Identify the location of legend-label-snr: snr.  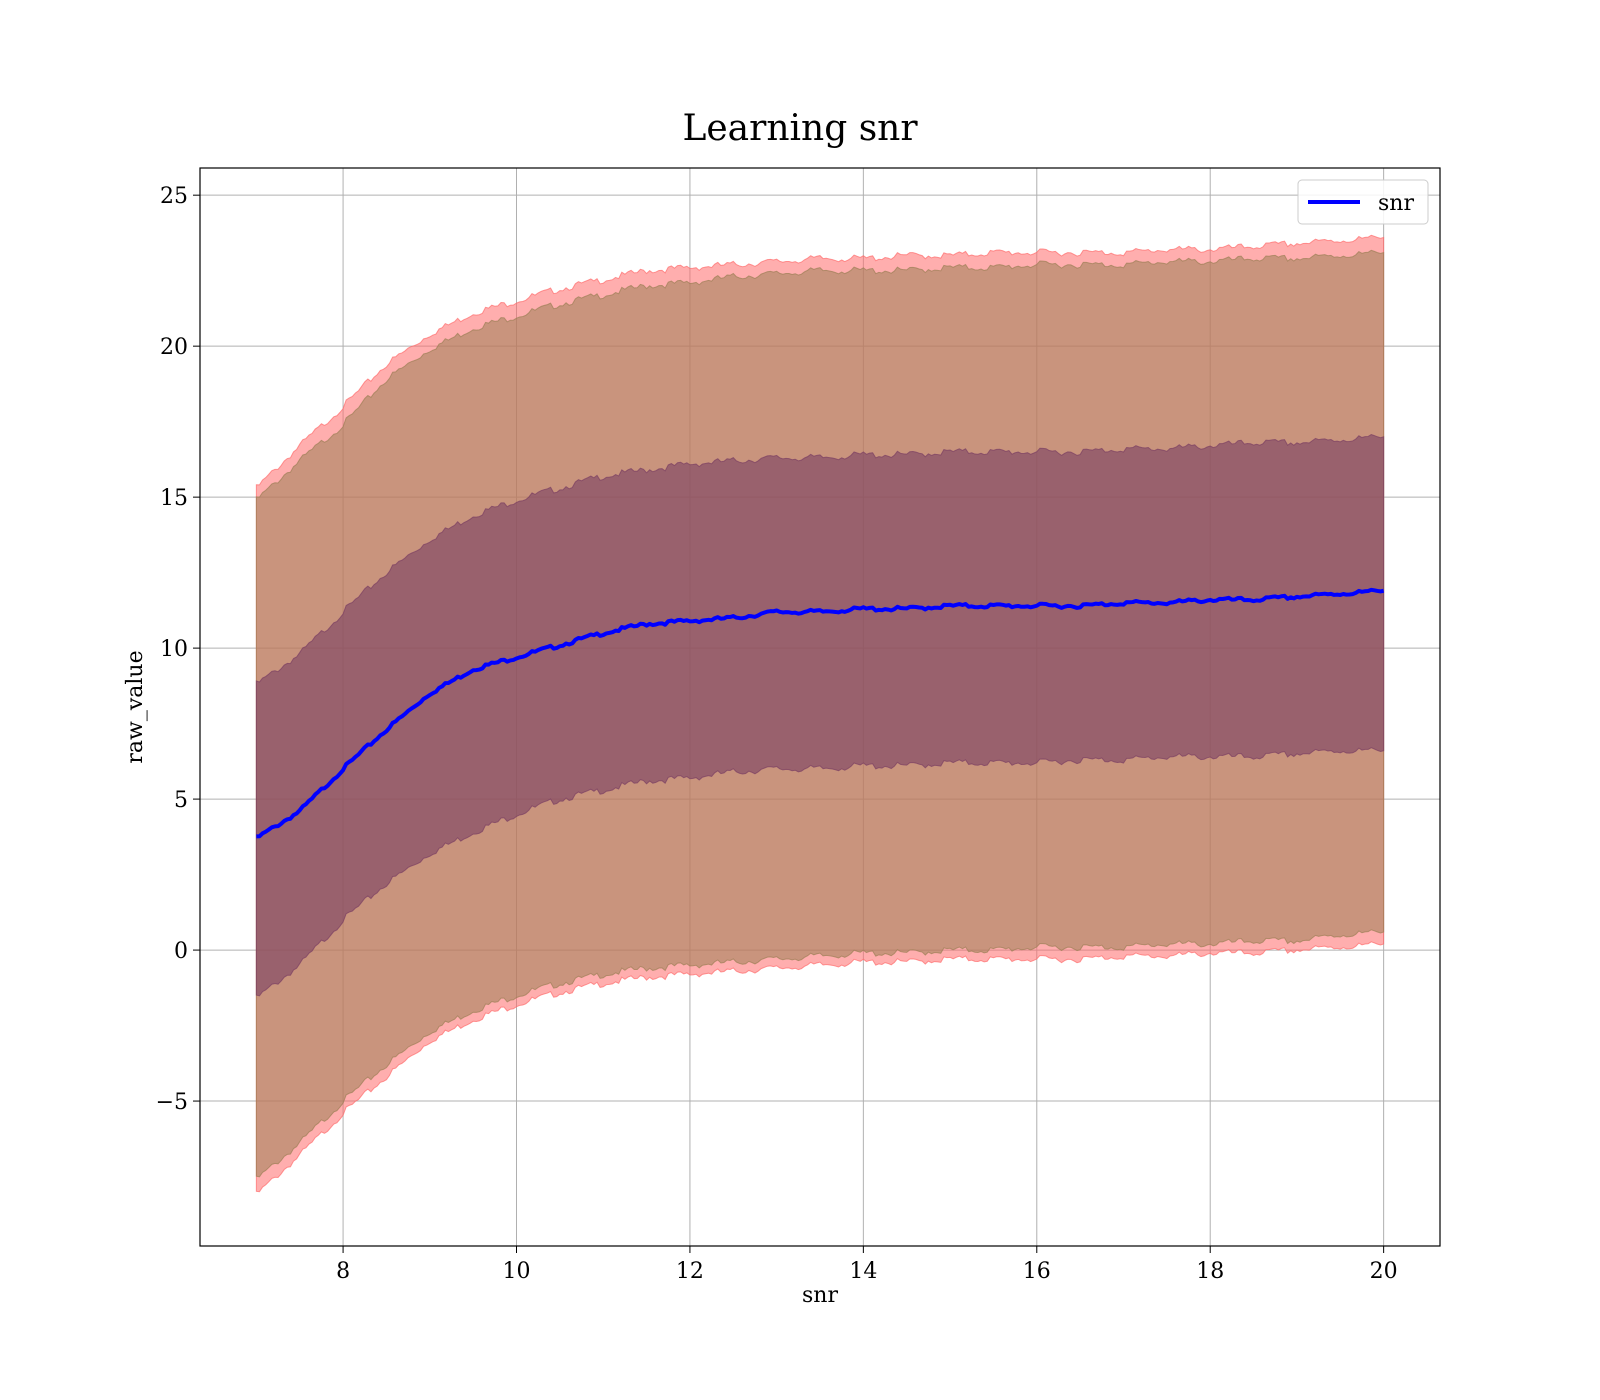
(1396, 203).